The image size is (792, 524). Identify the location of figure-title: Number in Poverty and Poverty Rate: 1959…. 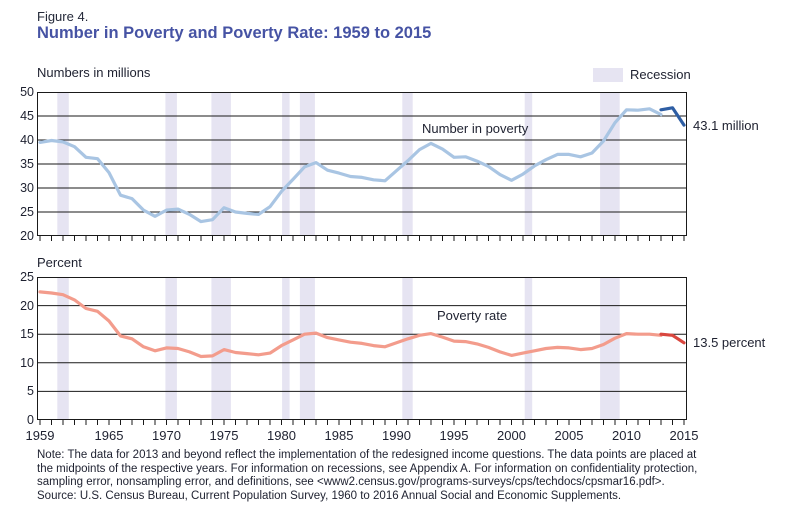
(234, 33).